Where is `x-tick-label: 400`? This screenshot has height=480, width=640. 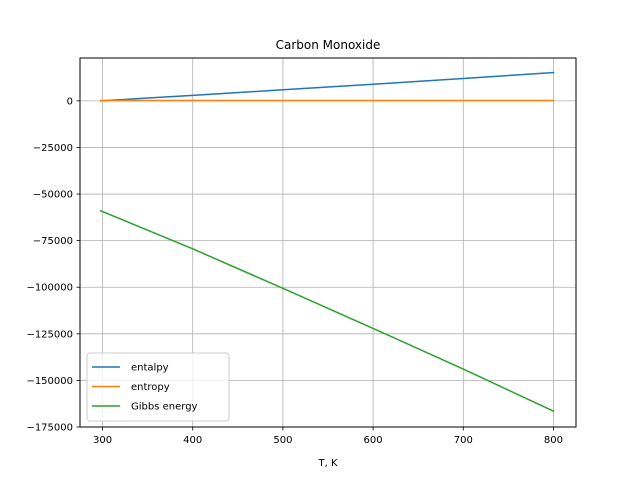 x-tick-label: 400 is located at coordinates (192, 440).